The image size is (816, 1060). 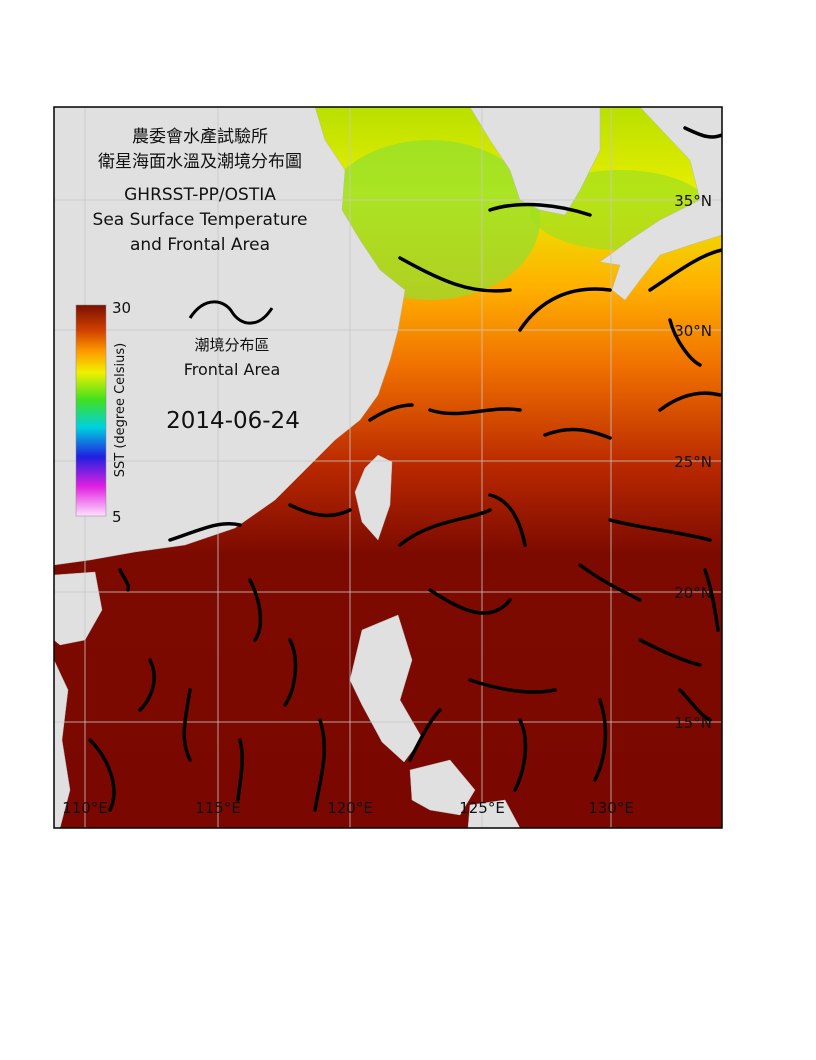 I want to click on front-legend-label: 潮境分布區, so click(x=231, y=345).